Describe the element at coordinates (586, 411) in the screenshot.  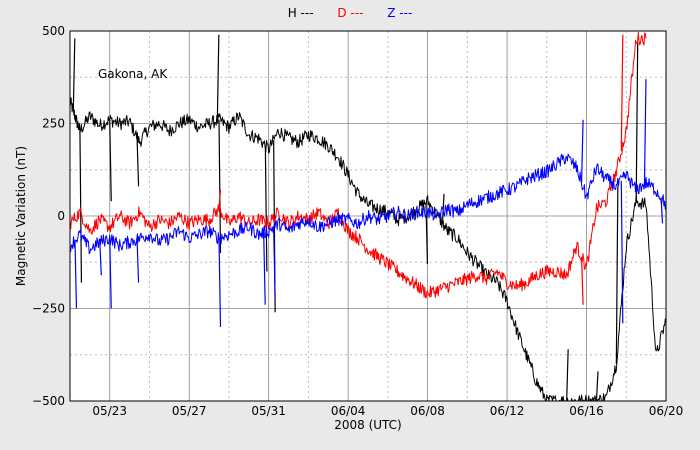
I see `x-tick-label: 06/16` at that location.